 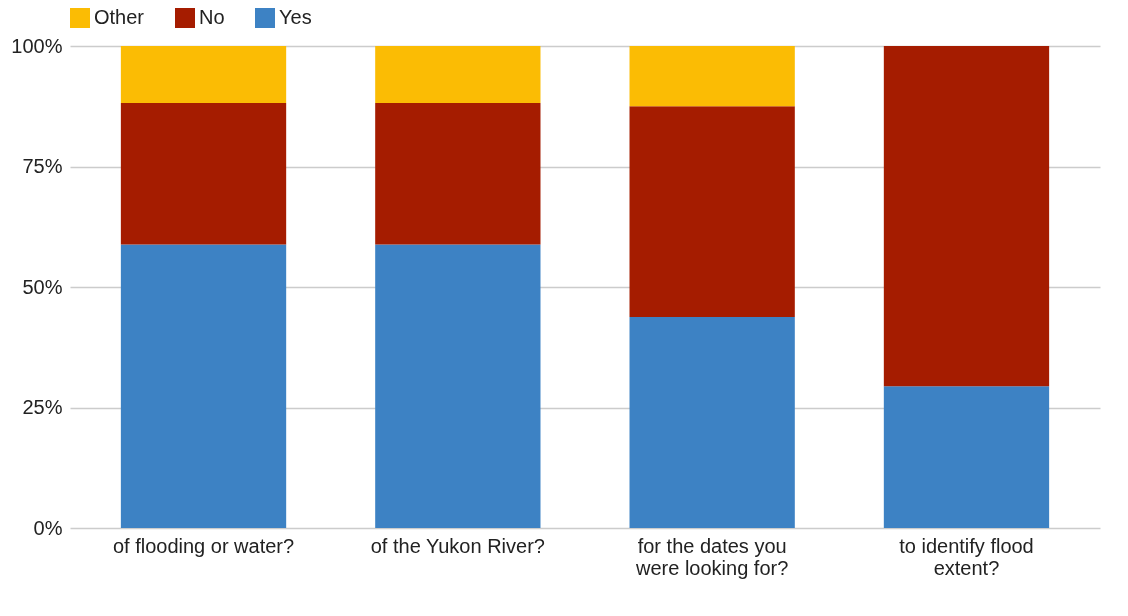 I want to click on y-tick-label: 75%, so click(x=42, y=166).